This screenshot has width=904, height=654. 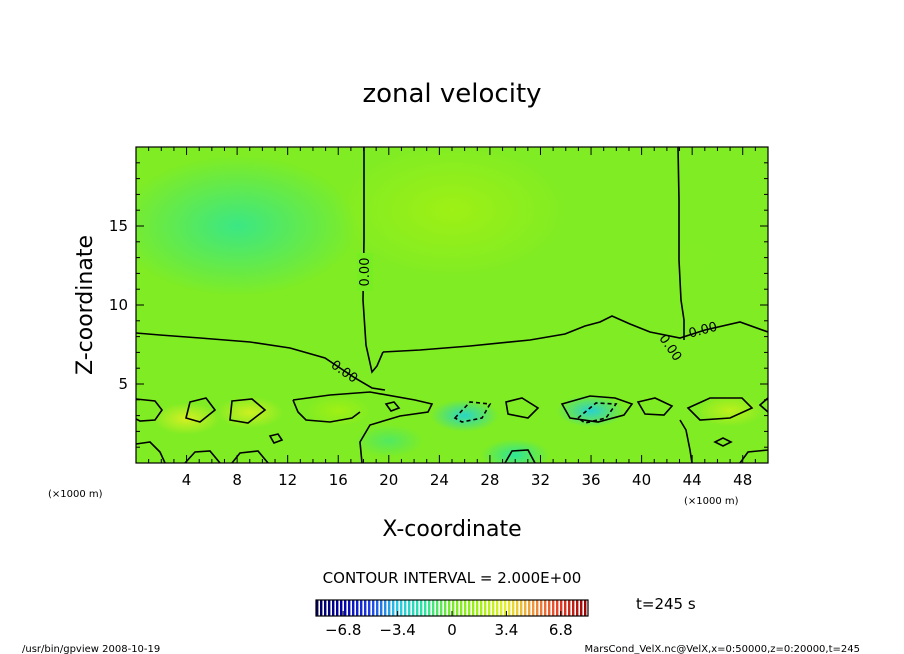 I want to click on zero-contour-vertical-left, so click(x=373, y=260).